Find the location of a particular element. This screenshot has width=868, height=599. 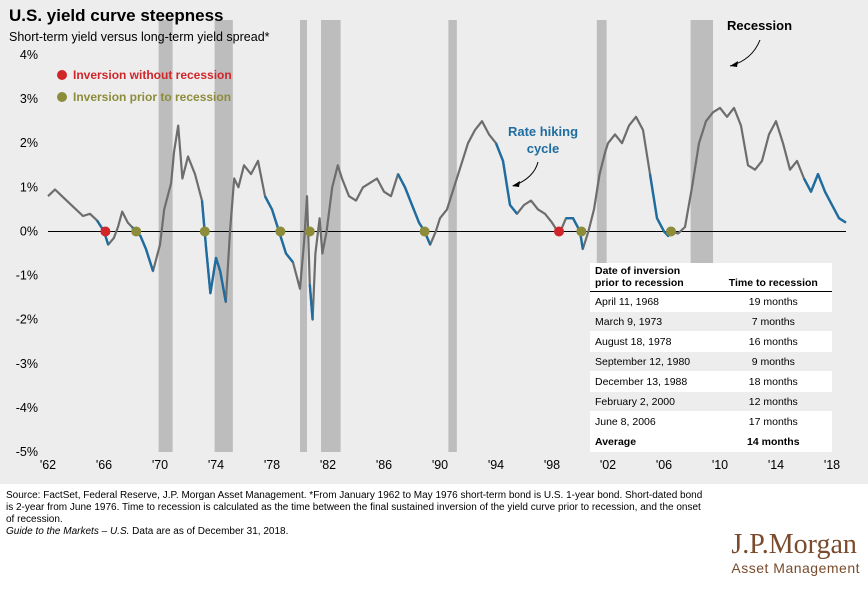

x-tick-label: '10 is located at coordinates (720, 465).